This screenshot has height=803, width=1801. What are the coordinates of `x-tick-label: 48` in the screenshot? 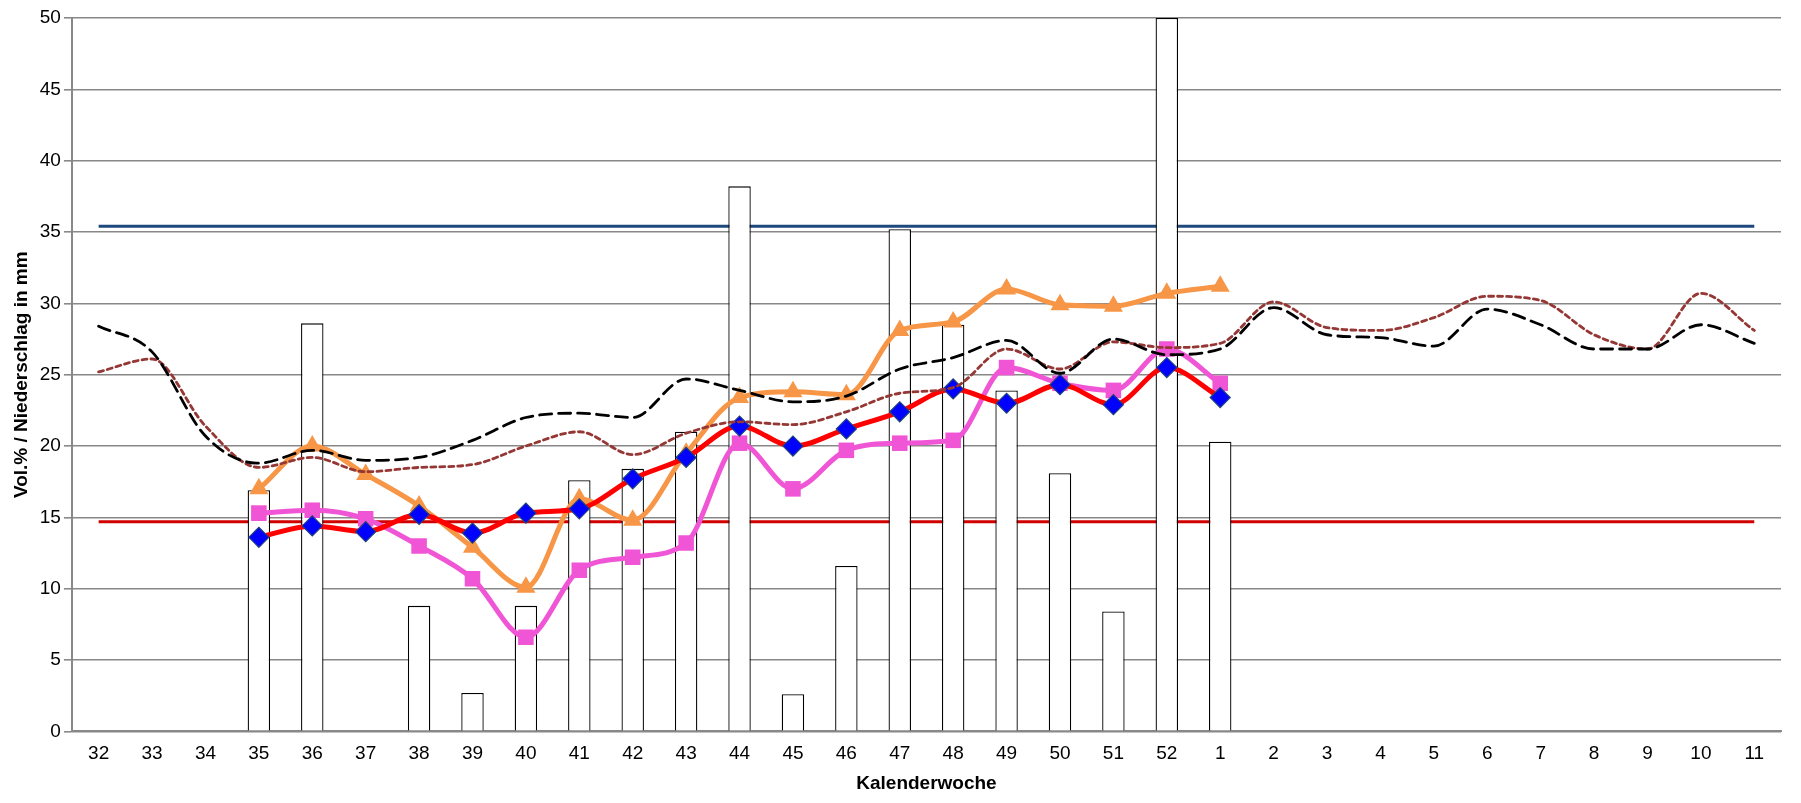 It's located at (953, 753).